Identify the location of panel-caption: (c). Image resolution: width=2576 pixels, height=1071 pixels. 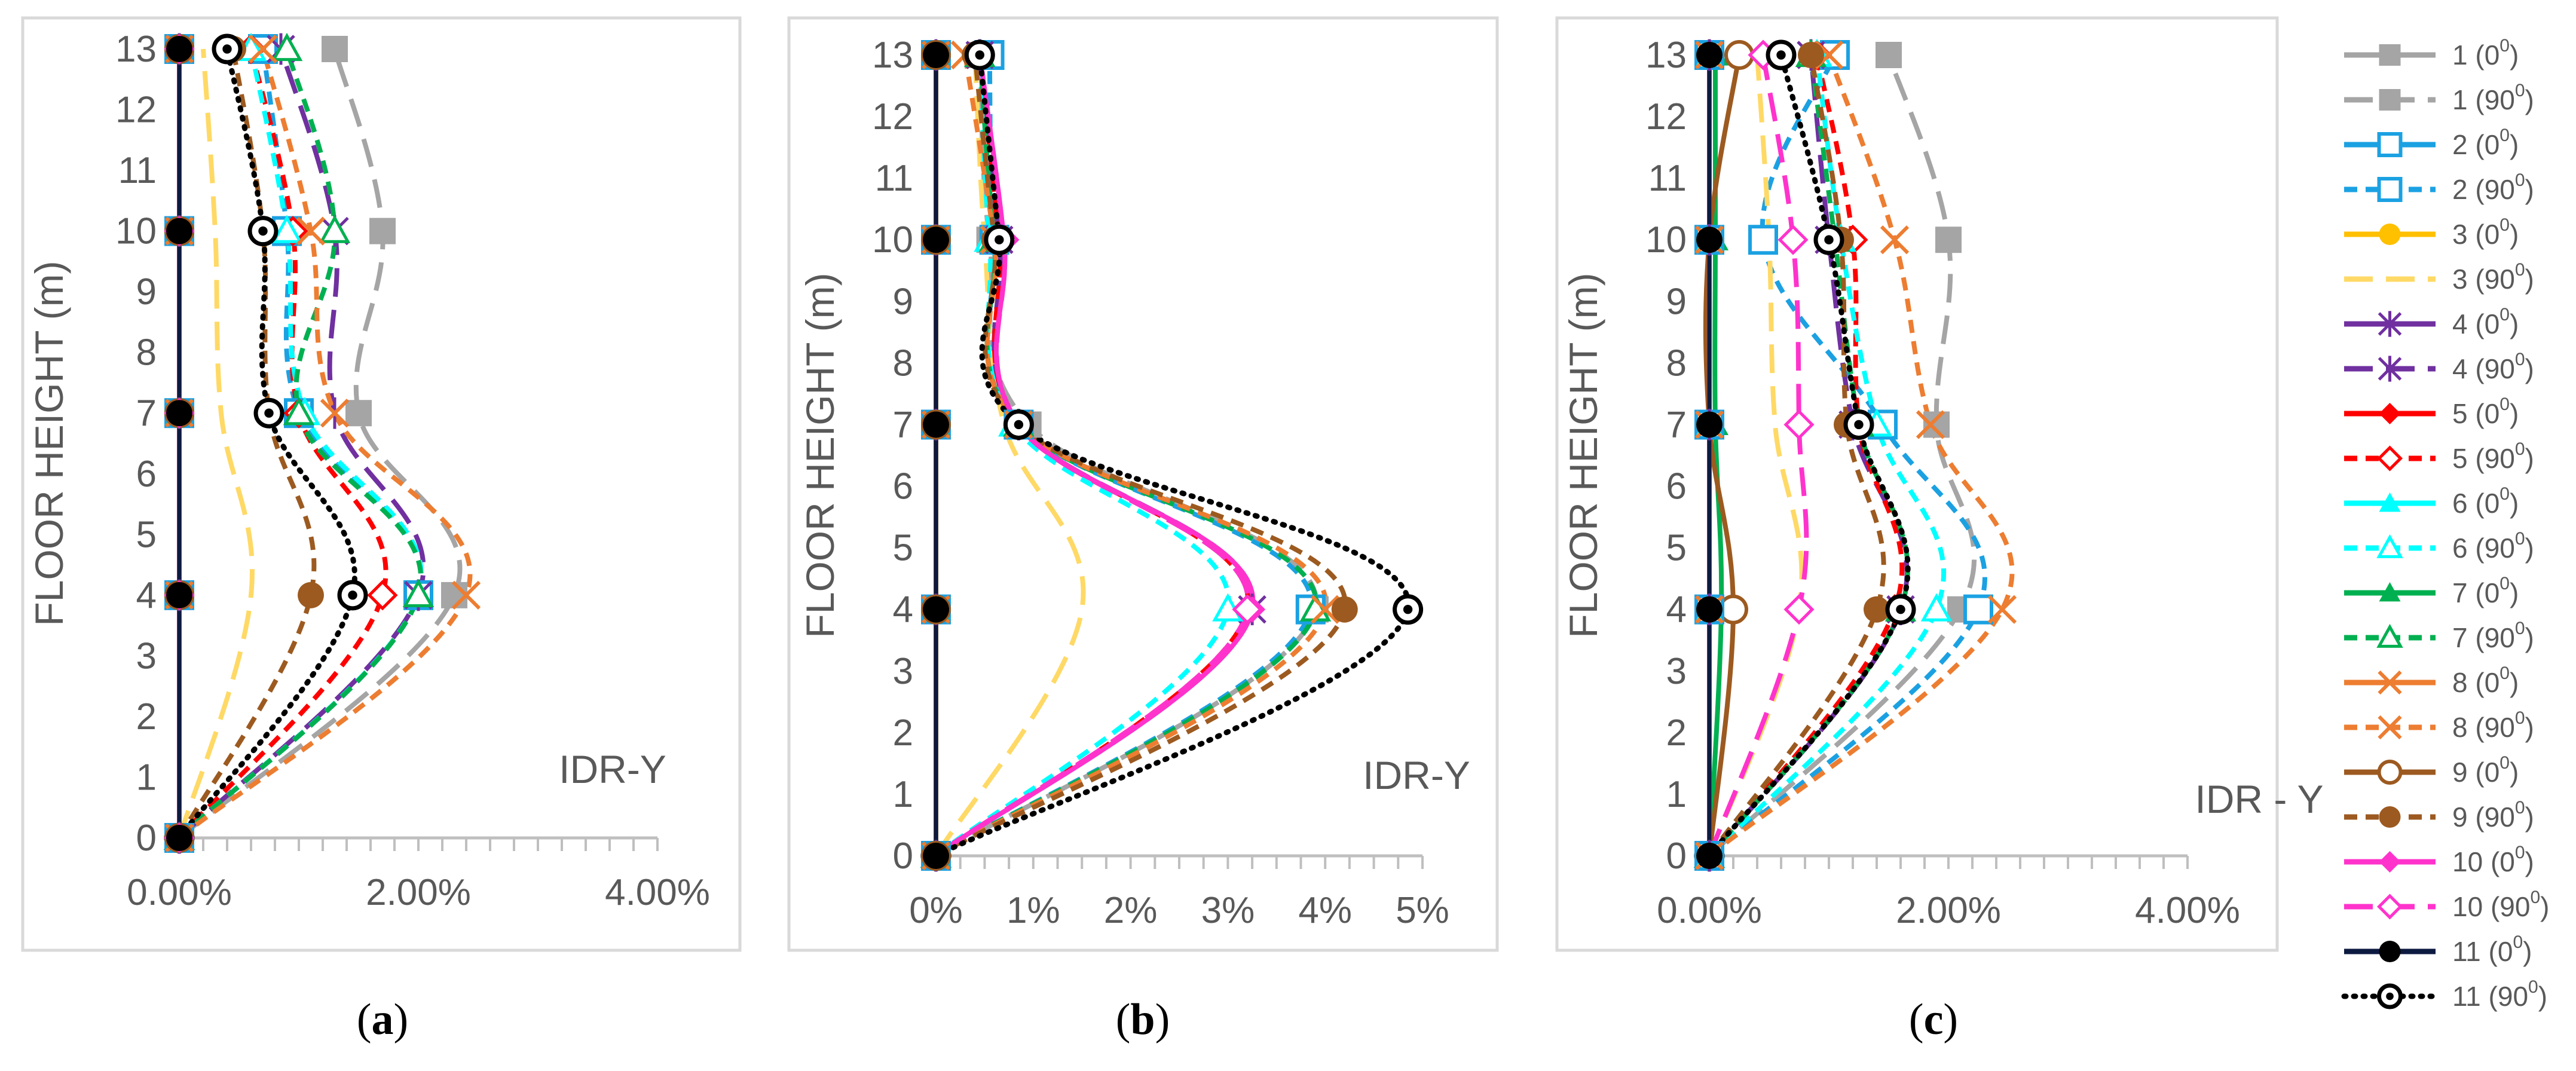
(1933, 1019).